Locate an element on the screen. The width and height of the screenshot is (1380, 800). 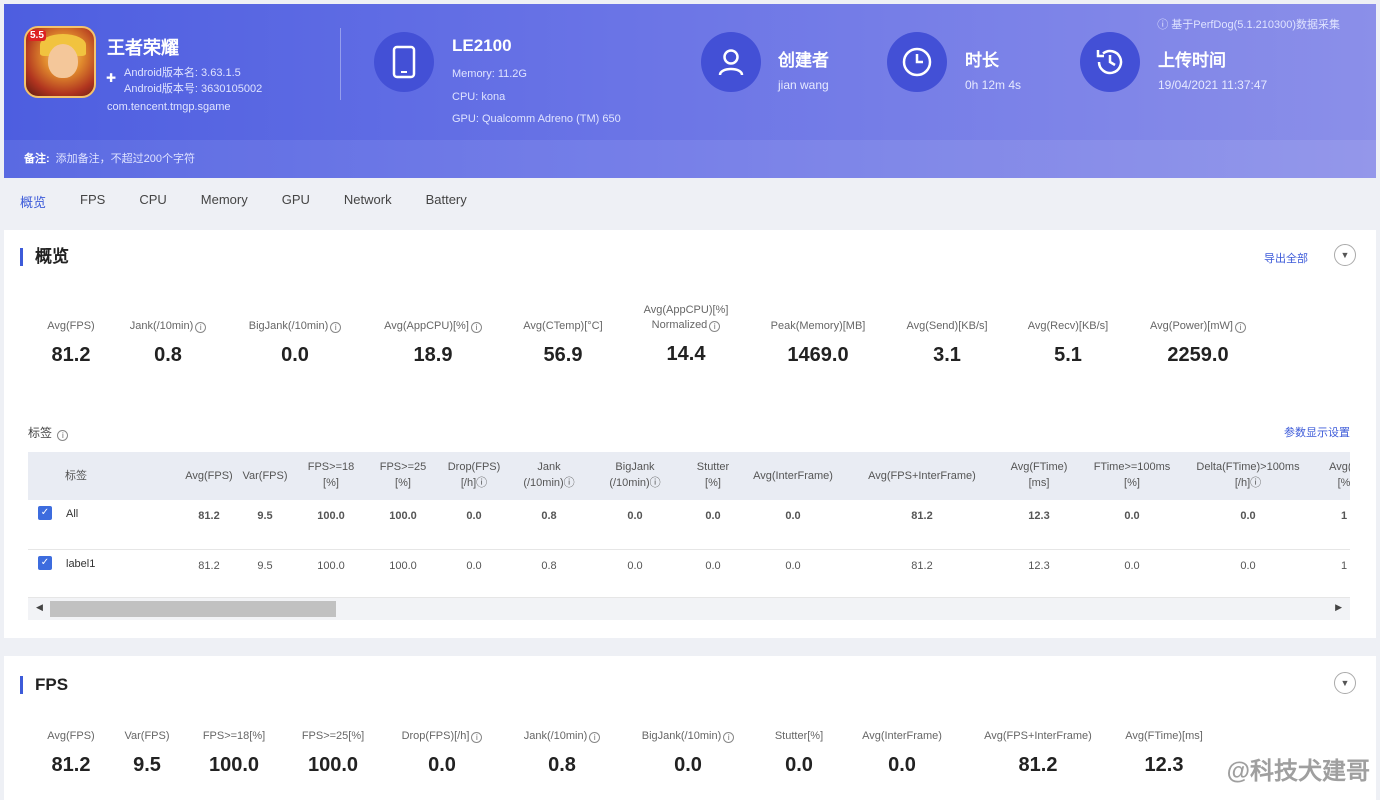
scroll-right-icon: ▶ is located at coordinates (1338, 607).